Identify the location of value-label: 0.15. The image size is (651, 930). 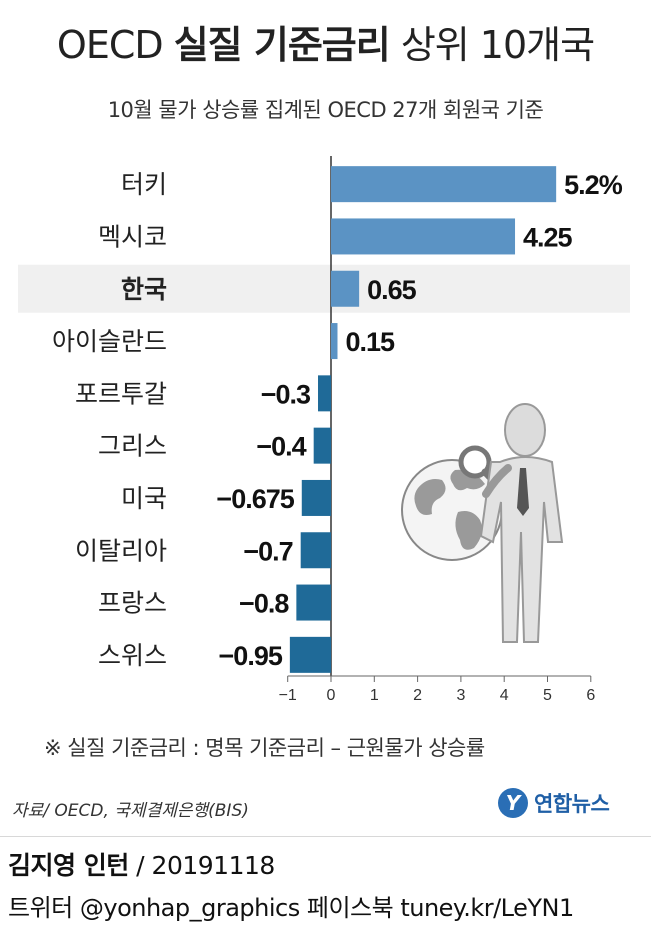
(370, 342).